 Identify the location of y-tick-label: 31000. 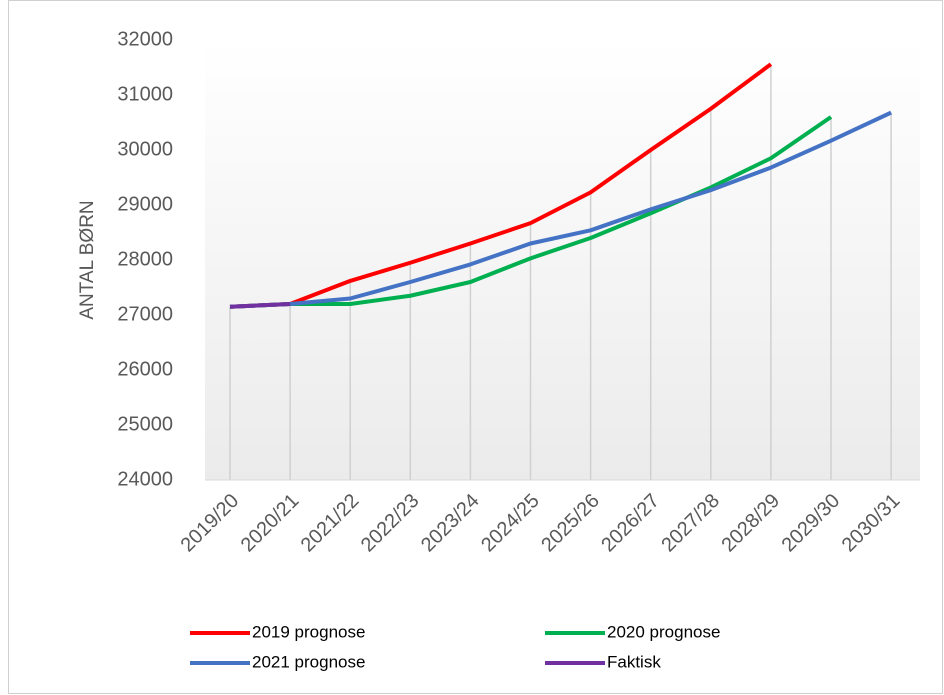
(145, 94).